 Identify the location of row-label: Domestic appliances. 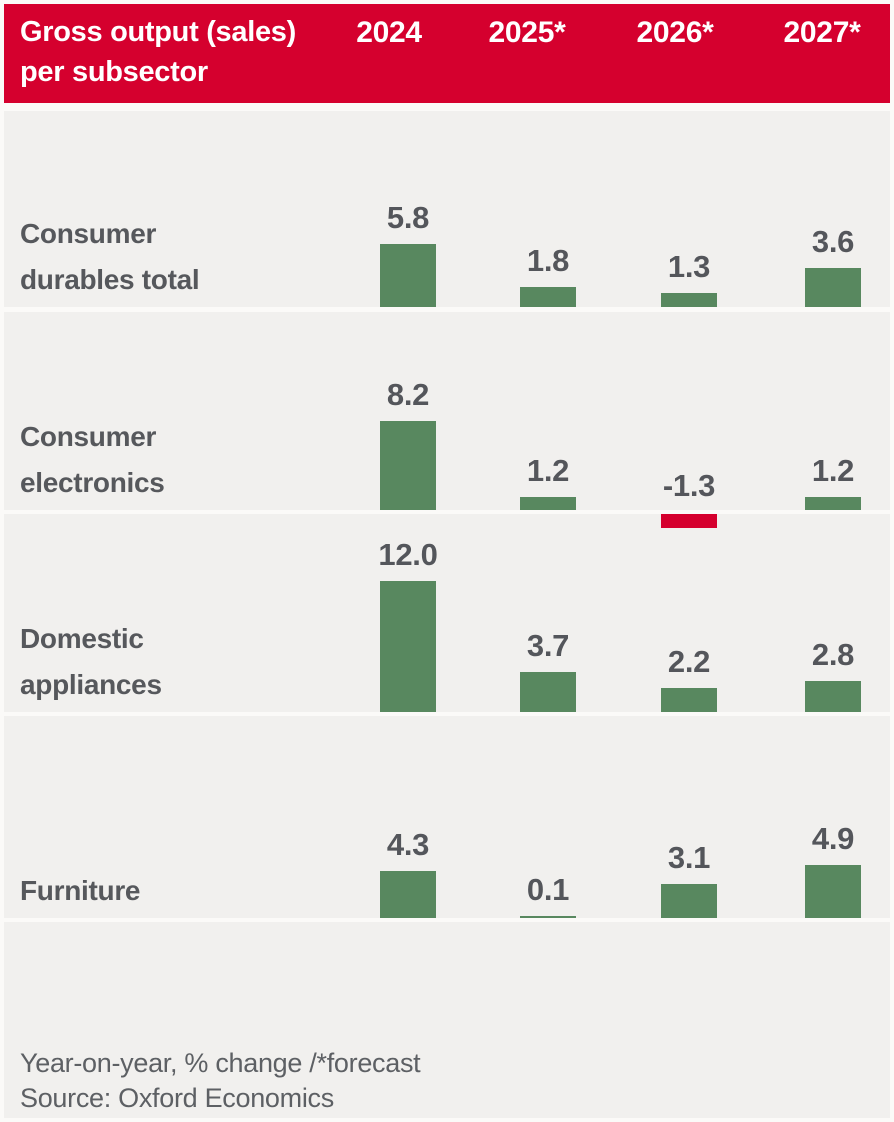
(91, 662).